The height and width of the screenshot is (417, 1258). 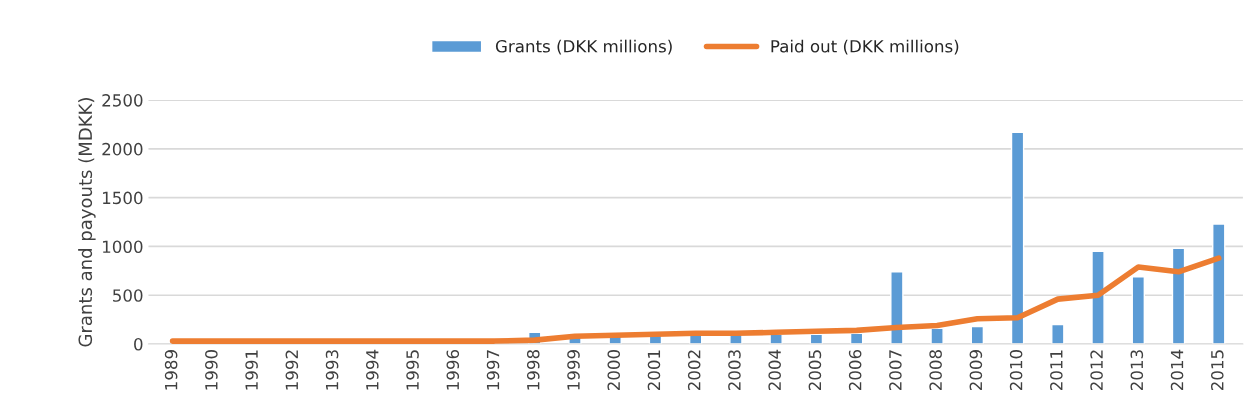 I want to click on x-tick-label: 1999, so click(x=573, y=370).